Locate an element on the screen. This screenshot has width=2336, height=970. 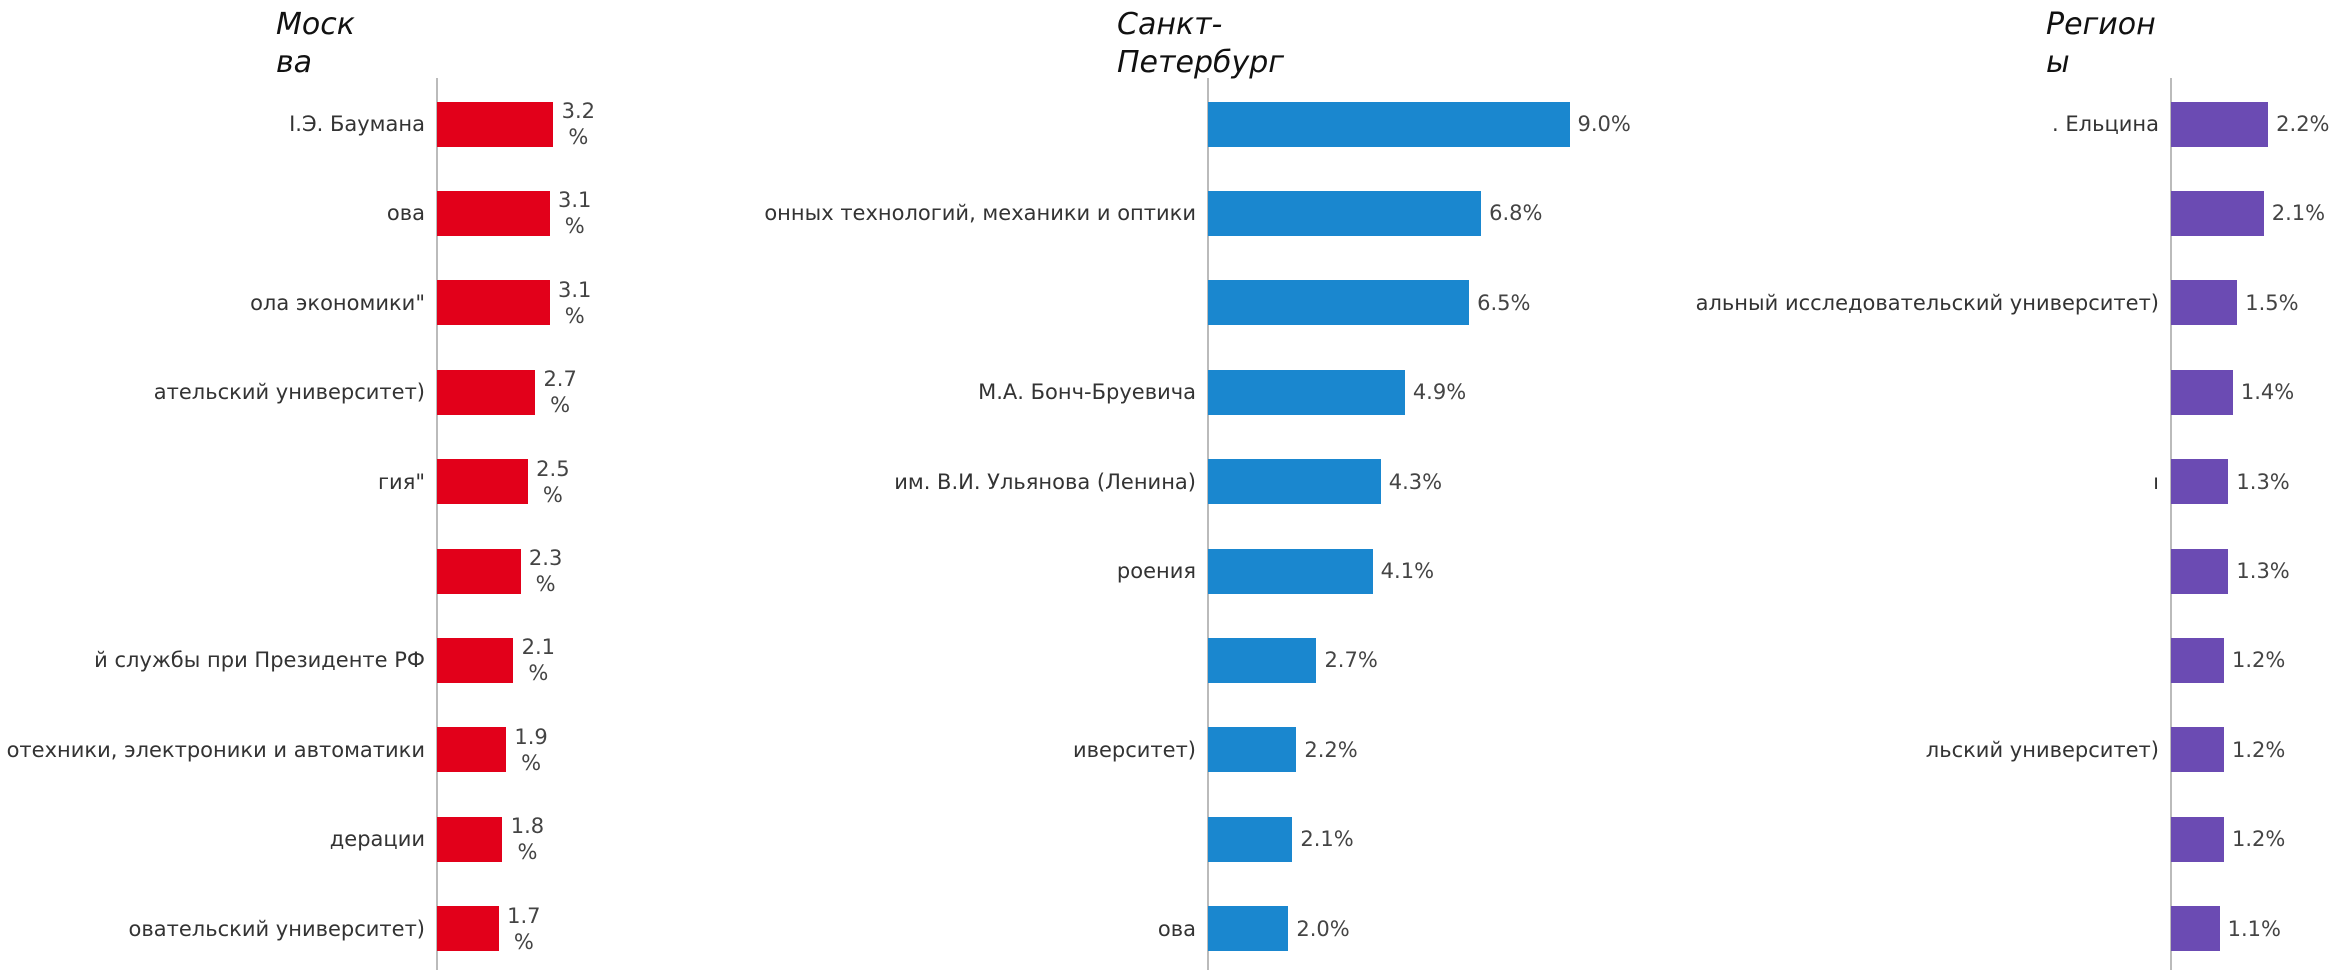
category-label: М.А. Бонч-Бруевича is located at coordinates (1087, 392).